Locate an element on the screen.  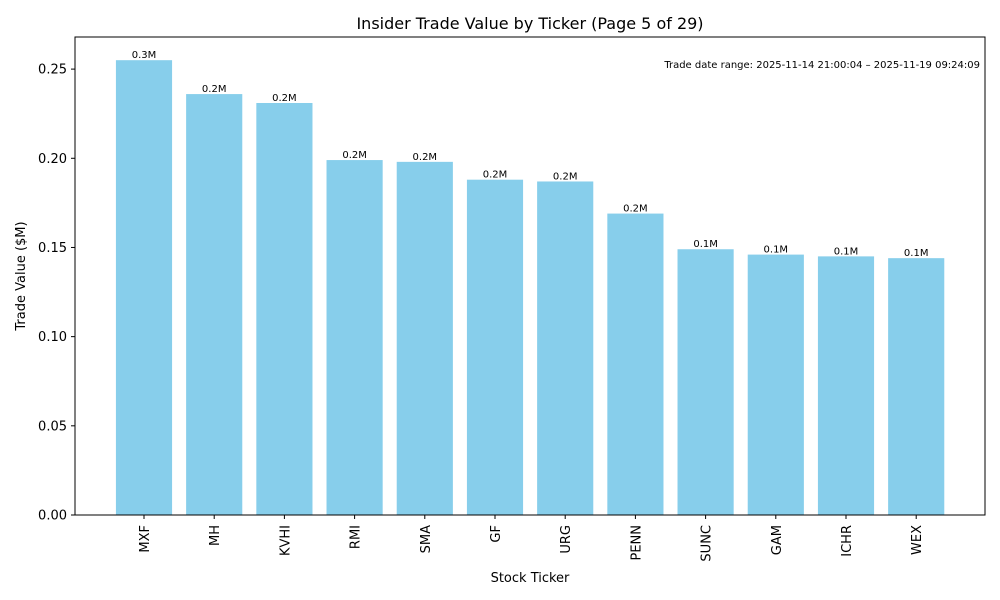
x-tick-label-mxf: MXF is located at coordinates (145, 539).